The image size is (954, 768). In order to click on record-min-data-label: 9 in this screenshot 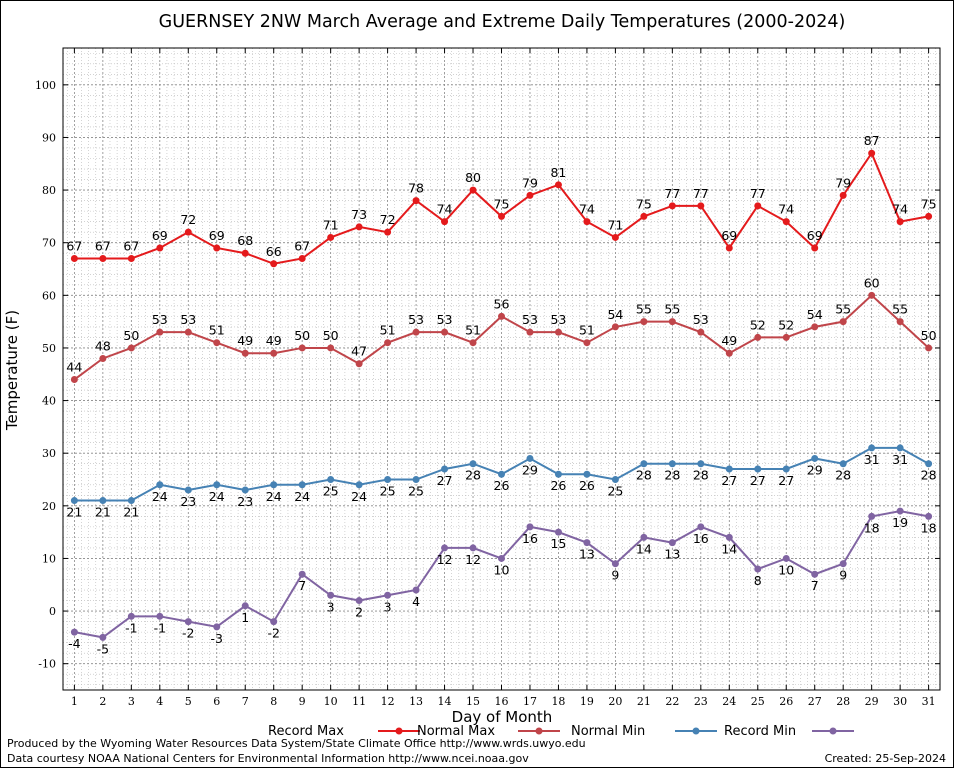, I will do `click(843, 575)`.